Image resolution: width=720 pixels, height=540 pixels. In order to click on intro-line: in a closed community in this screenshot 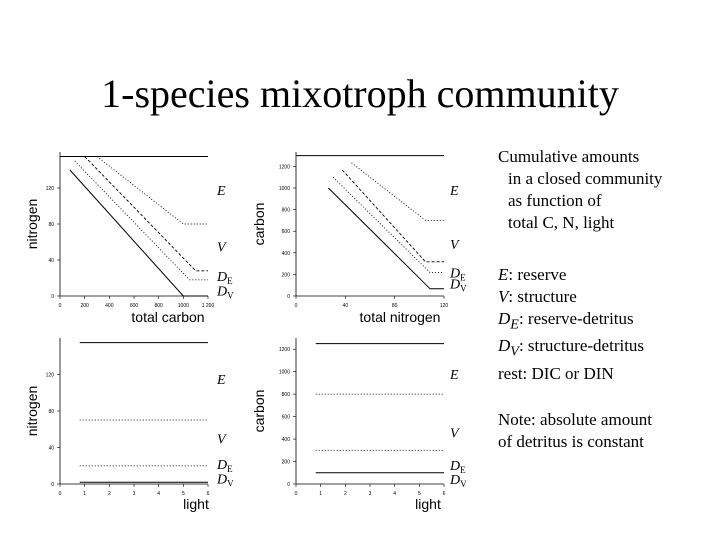, I will do `click(585, 178)`.